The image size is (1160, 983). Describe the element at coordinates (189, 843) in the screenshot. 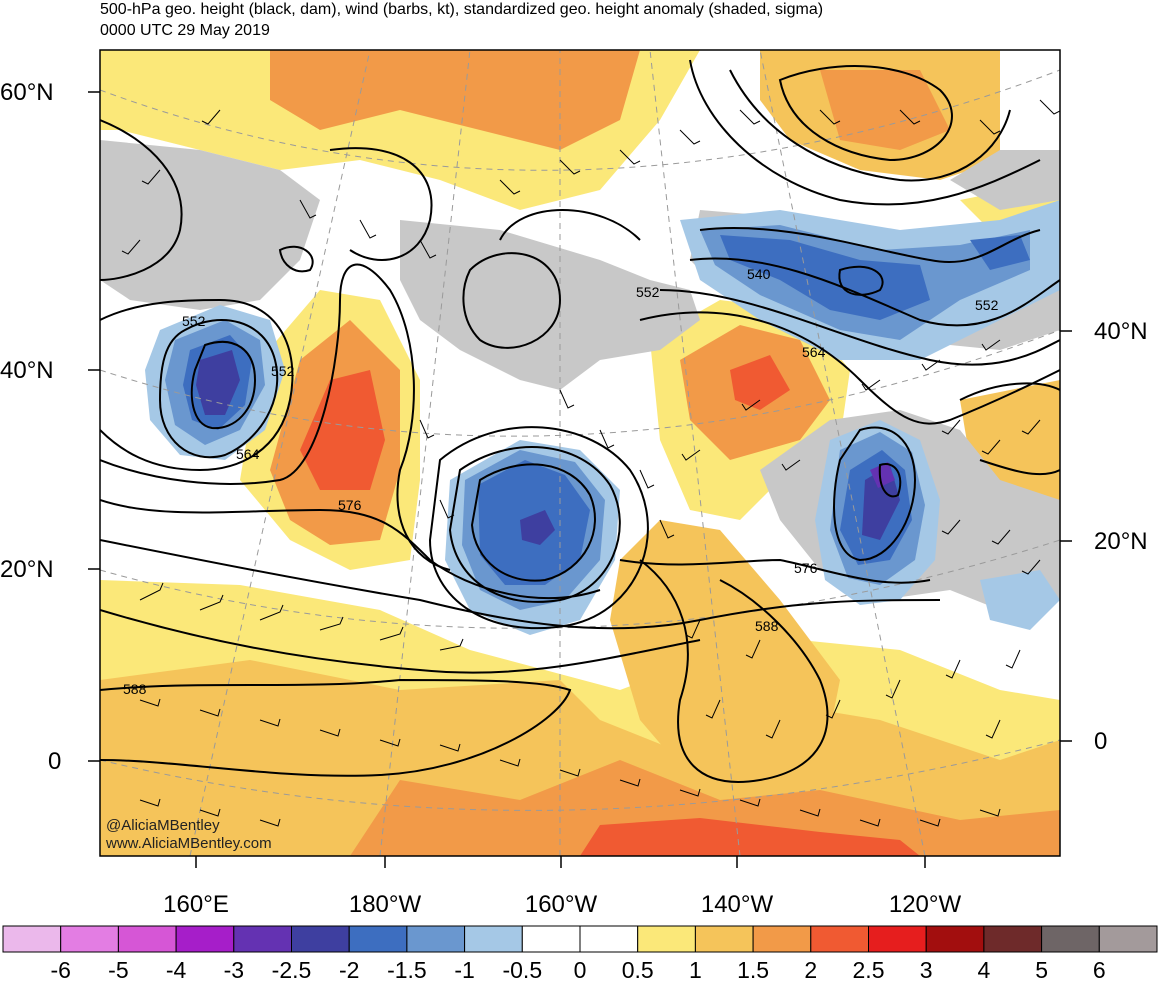

I see `credit-url: www.AliciaMBentley.com` at that location.